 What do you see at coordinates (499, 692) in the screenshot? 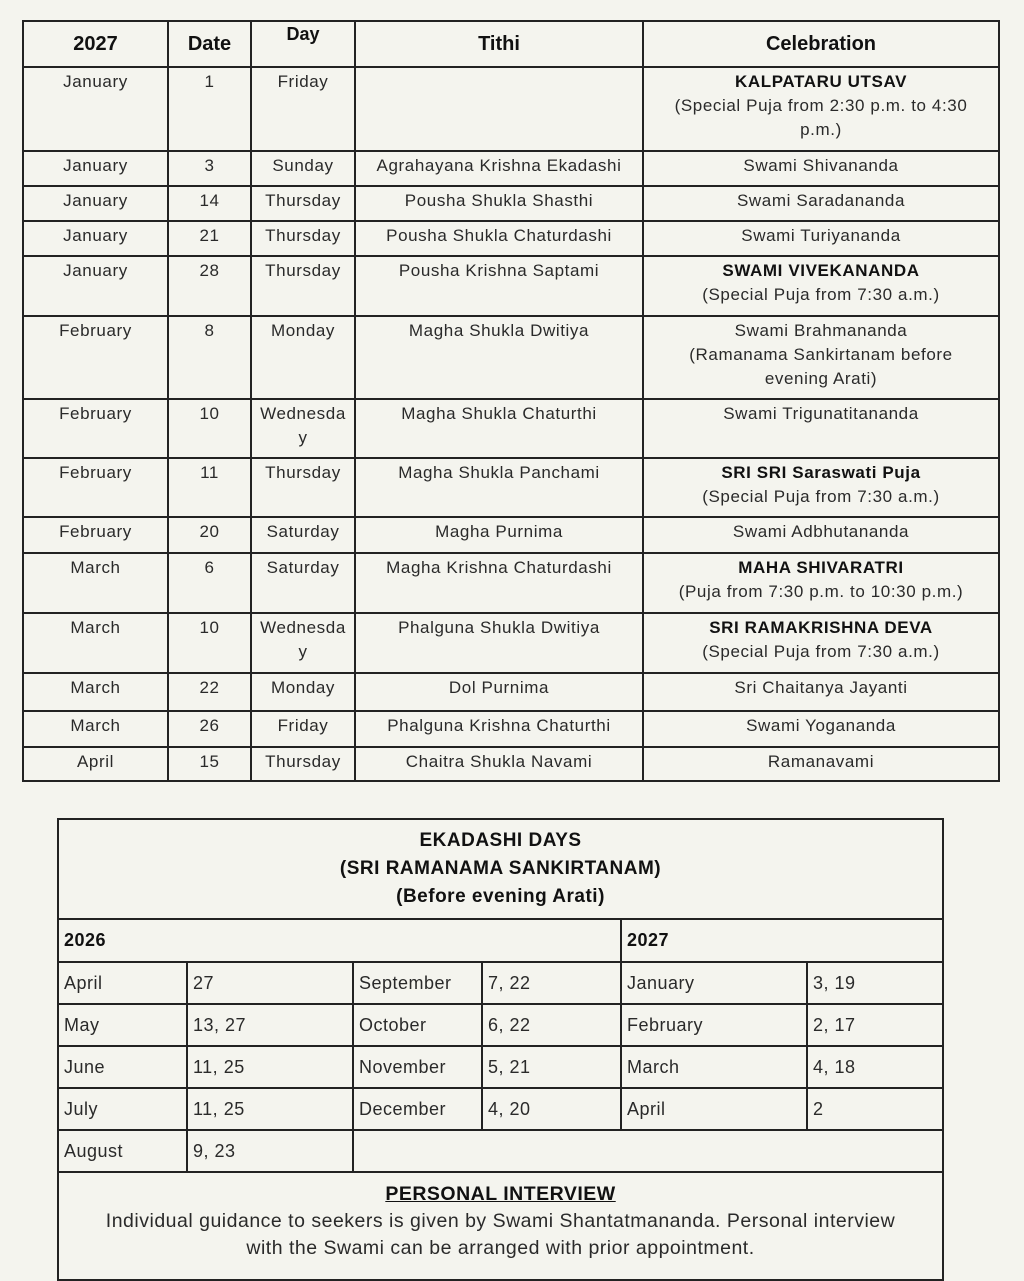
I see `tithi-cell: Dol Purnima` at bounding box center [499, 692].